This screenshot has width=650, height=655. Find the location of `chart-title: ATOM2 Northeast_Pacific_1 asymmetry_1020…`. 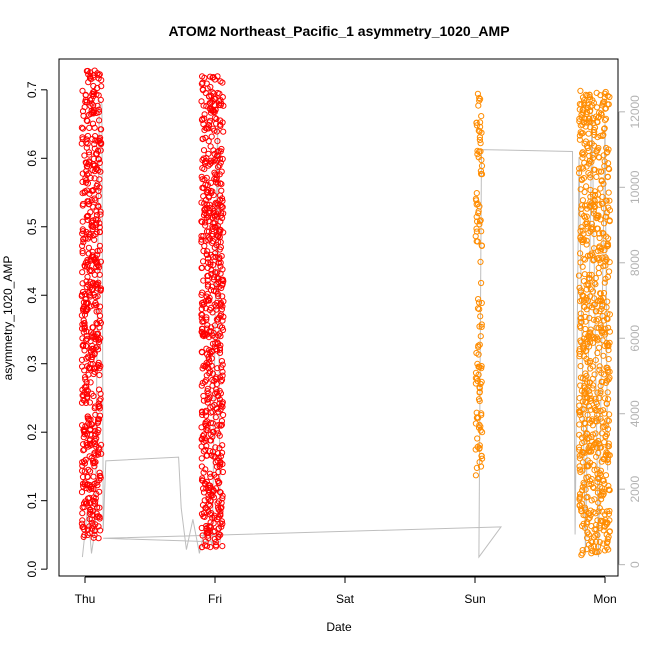

chart-title: ATOM2 Northeast_Pacific_1 asymmetry_1020… is located at coordinates (338, 31).